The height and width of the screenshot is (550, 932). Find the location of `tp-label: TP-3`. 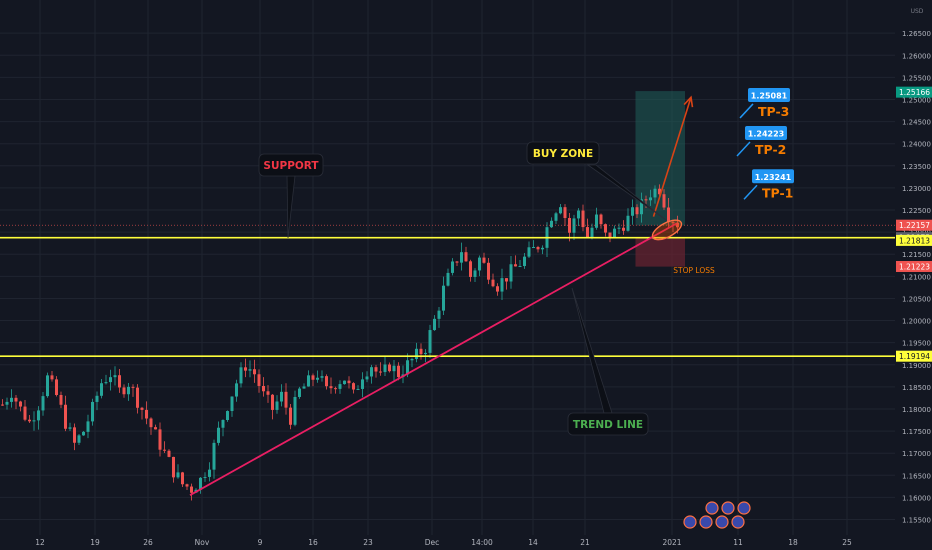

tp-label: TP-3 is located at coordinates (773, 111).